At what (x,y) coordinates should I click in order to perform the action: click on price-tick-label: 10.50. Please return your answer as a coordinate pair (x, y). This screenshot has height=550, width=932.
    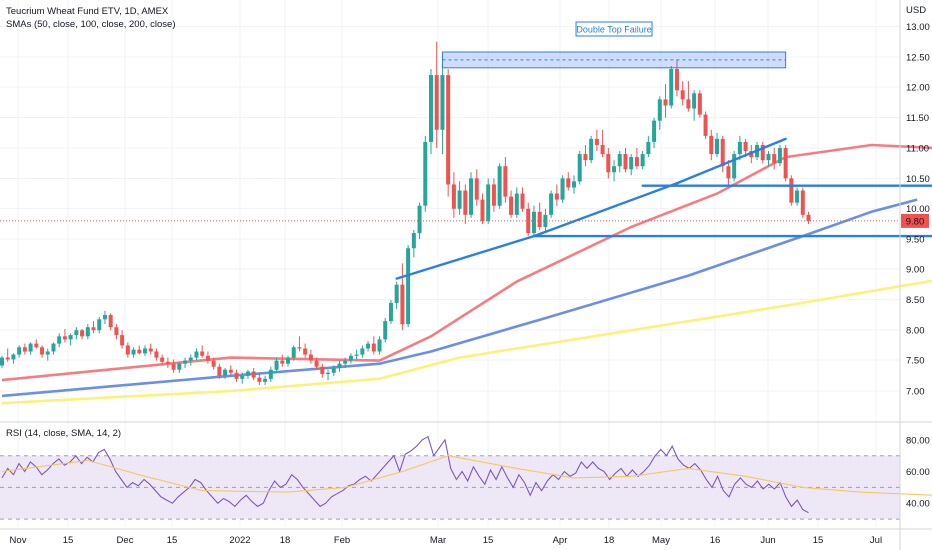
    Looking at the image, I should click on (918, 179).